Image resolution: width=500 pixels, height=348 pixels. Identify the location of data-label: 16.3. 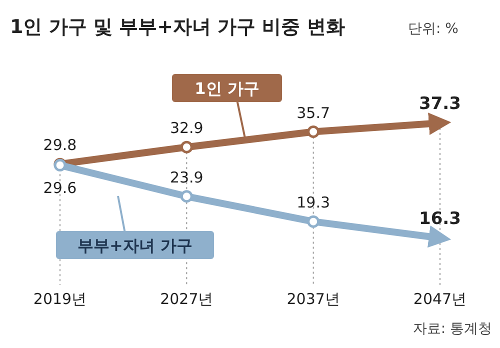
(440, 219).